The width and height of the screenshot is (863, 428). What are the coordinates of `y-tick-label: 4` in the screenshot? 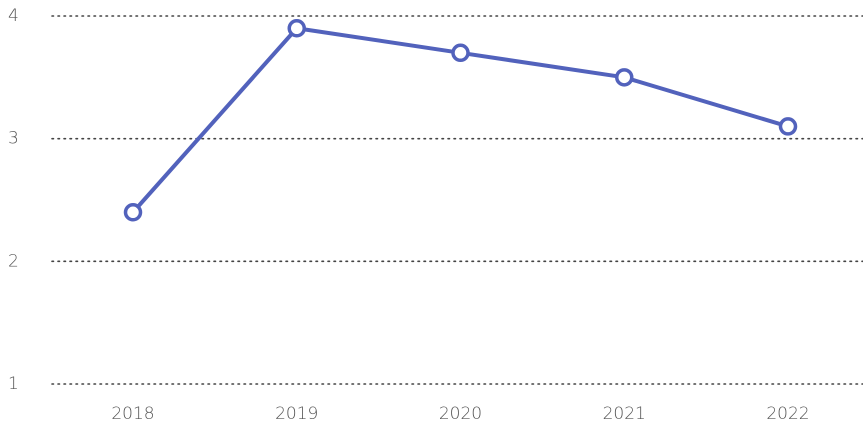 It's located at (13, 16).